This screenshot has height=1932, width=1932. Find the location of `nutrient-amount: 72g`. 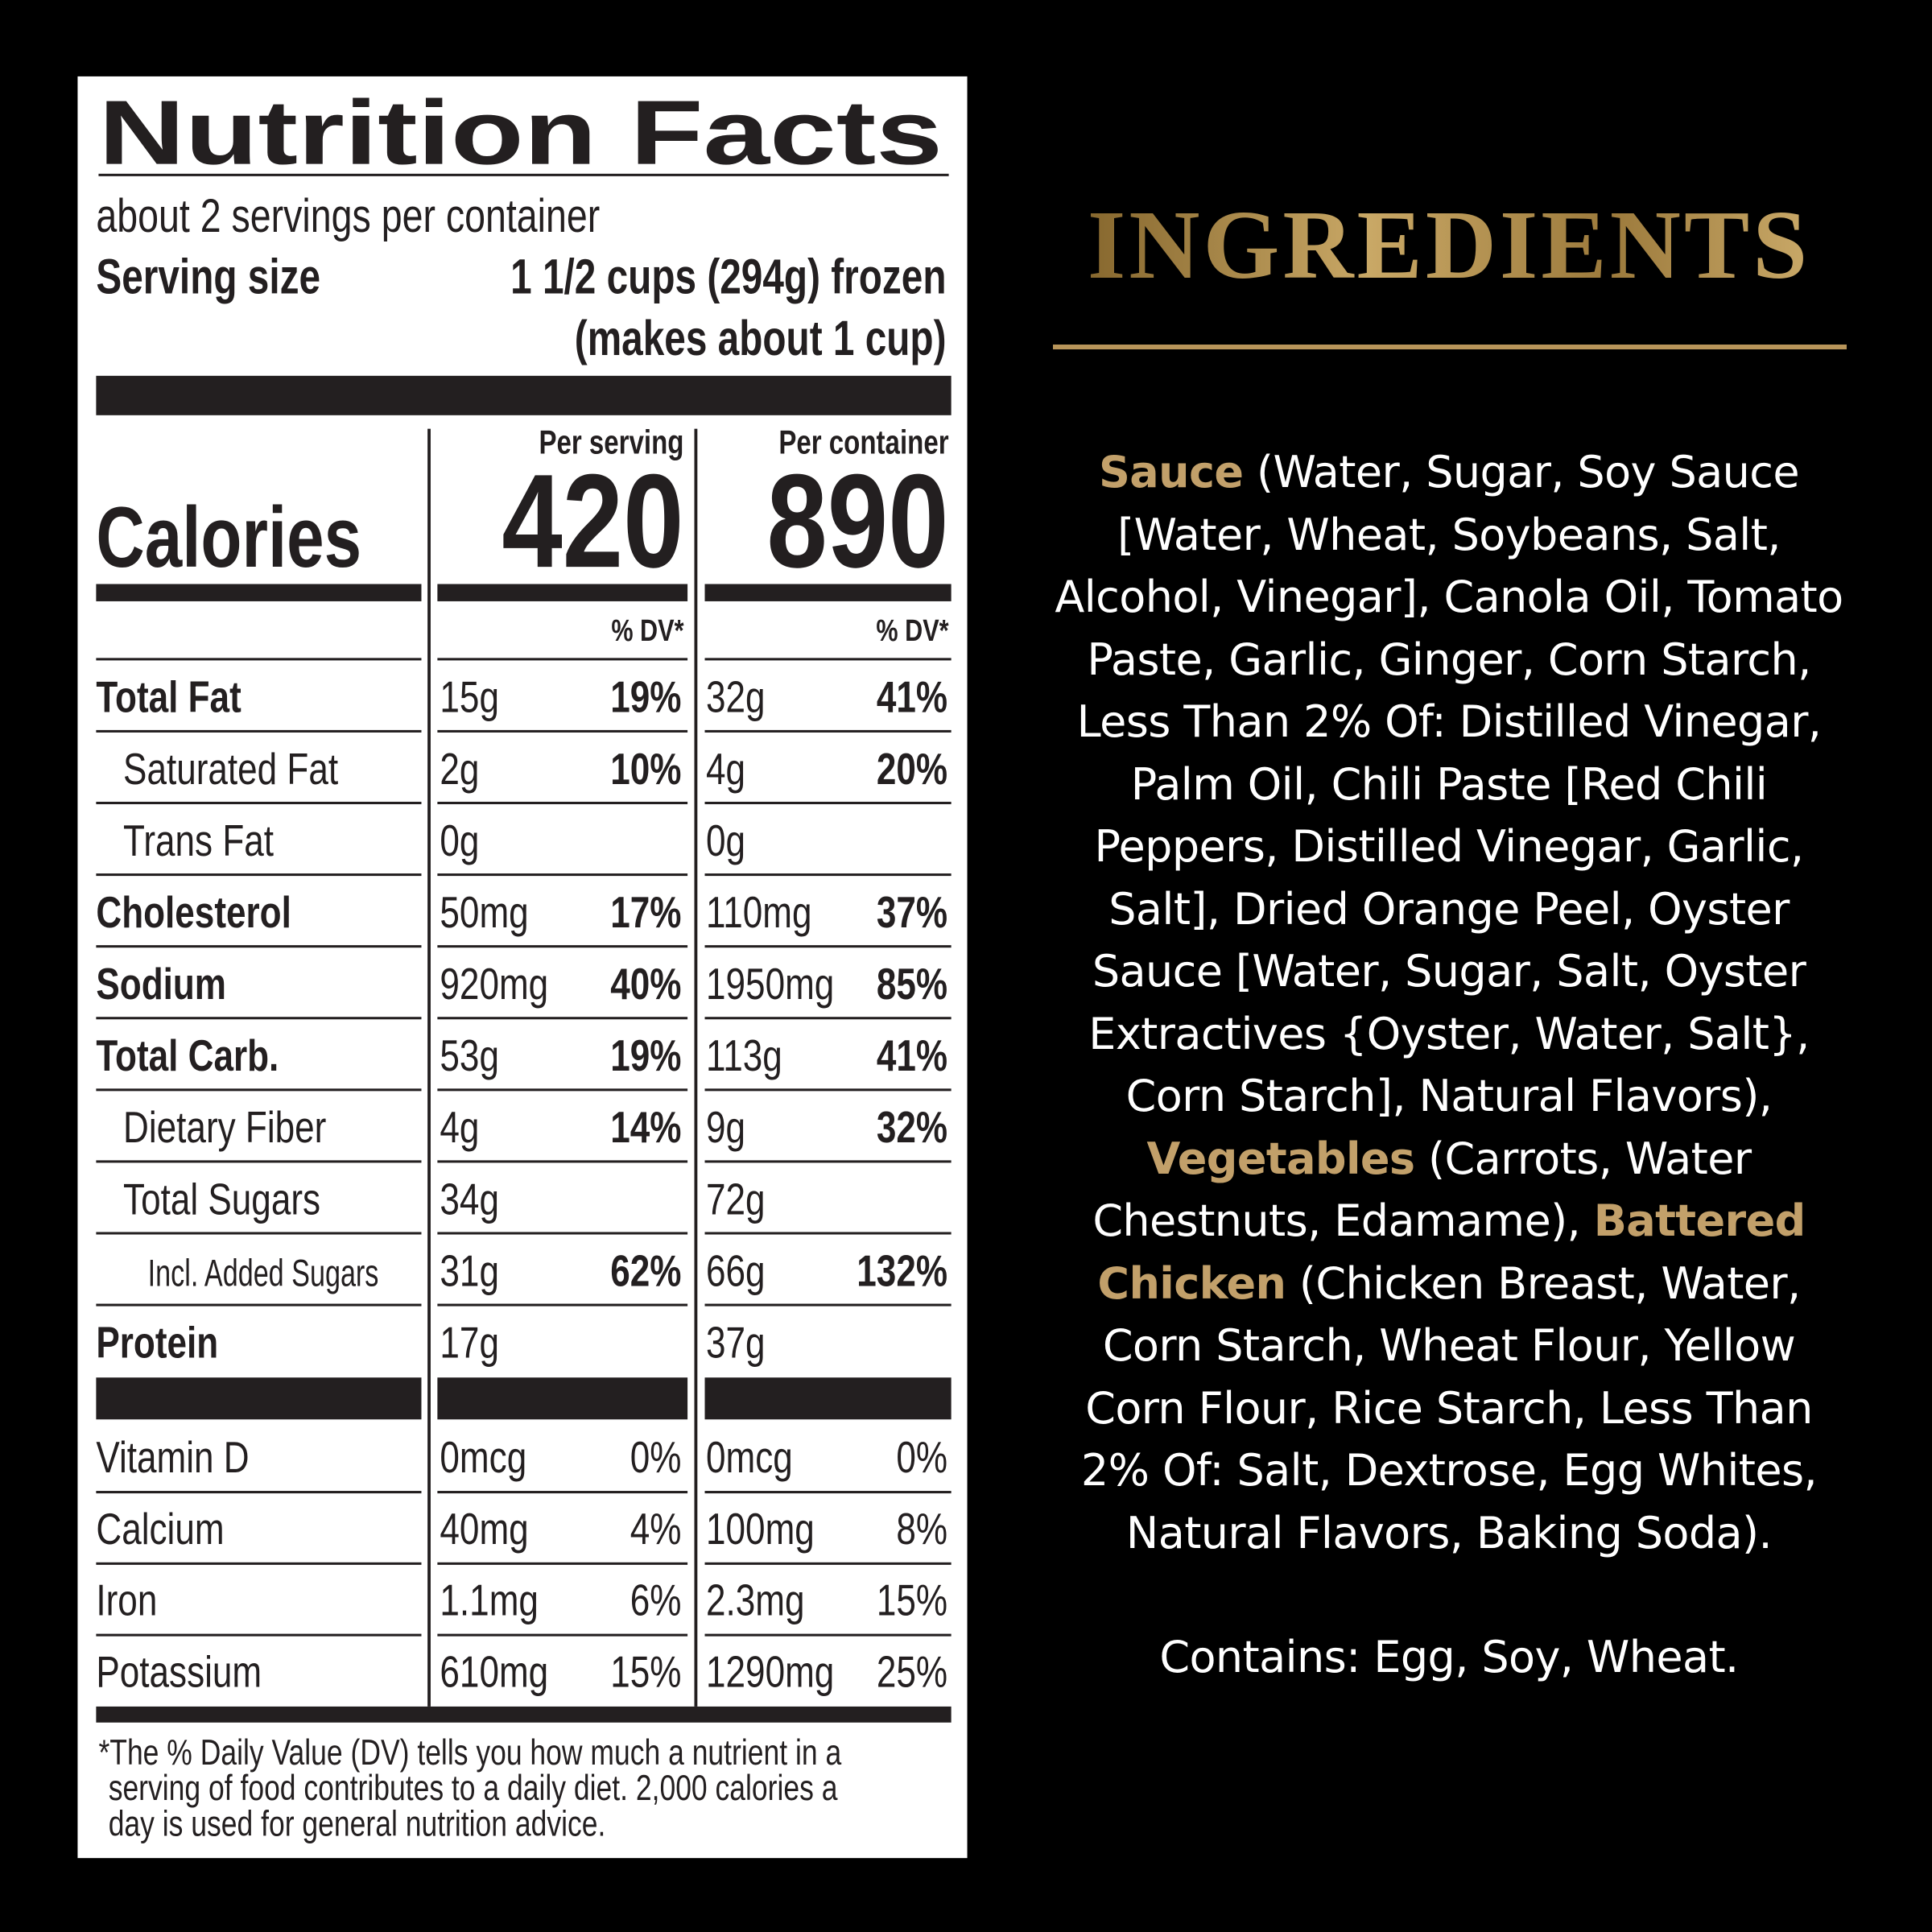

nutrient-amount: 72g is located at coordinates (736, 1199).